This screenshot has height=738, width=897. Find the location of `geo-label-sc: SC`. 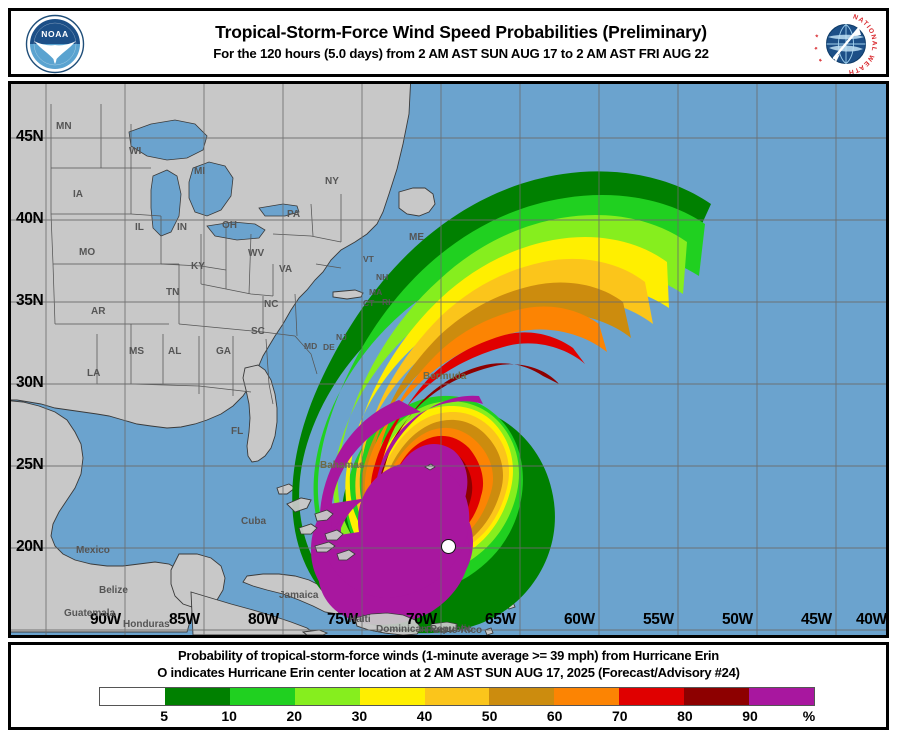

geo-label-sc: SC is located at coordinates (258, 331).